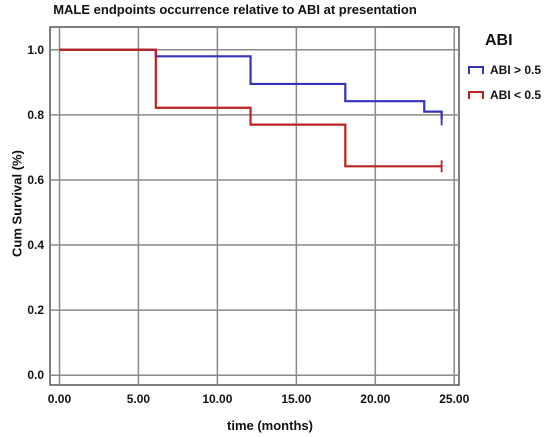 The width and height of the screenshot is (550, 437). Describe the element at coordinates (35, 245) in the screenshot. I see `y-tick-label: 0.4` at that location.